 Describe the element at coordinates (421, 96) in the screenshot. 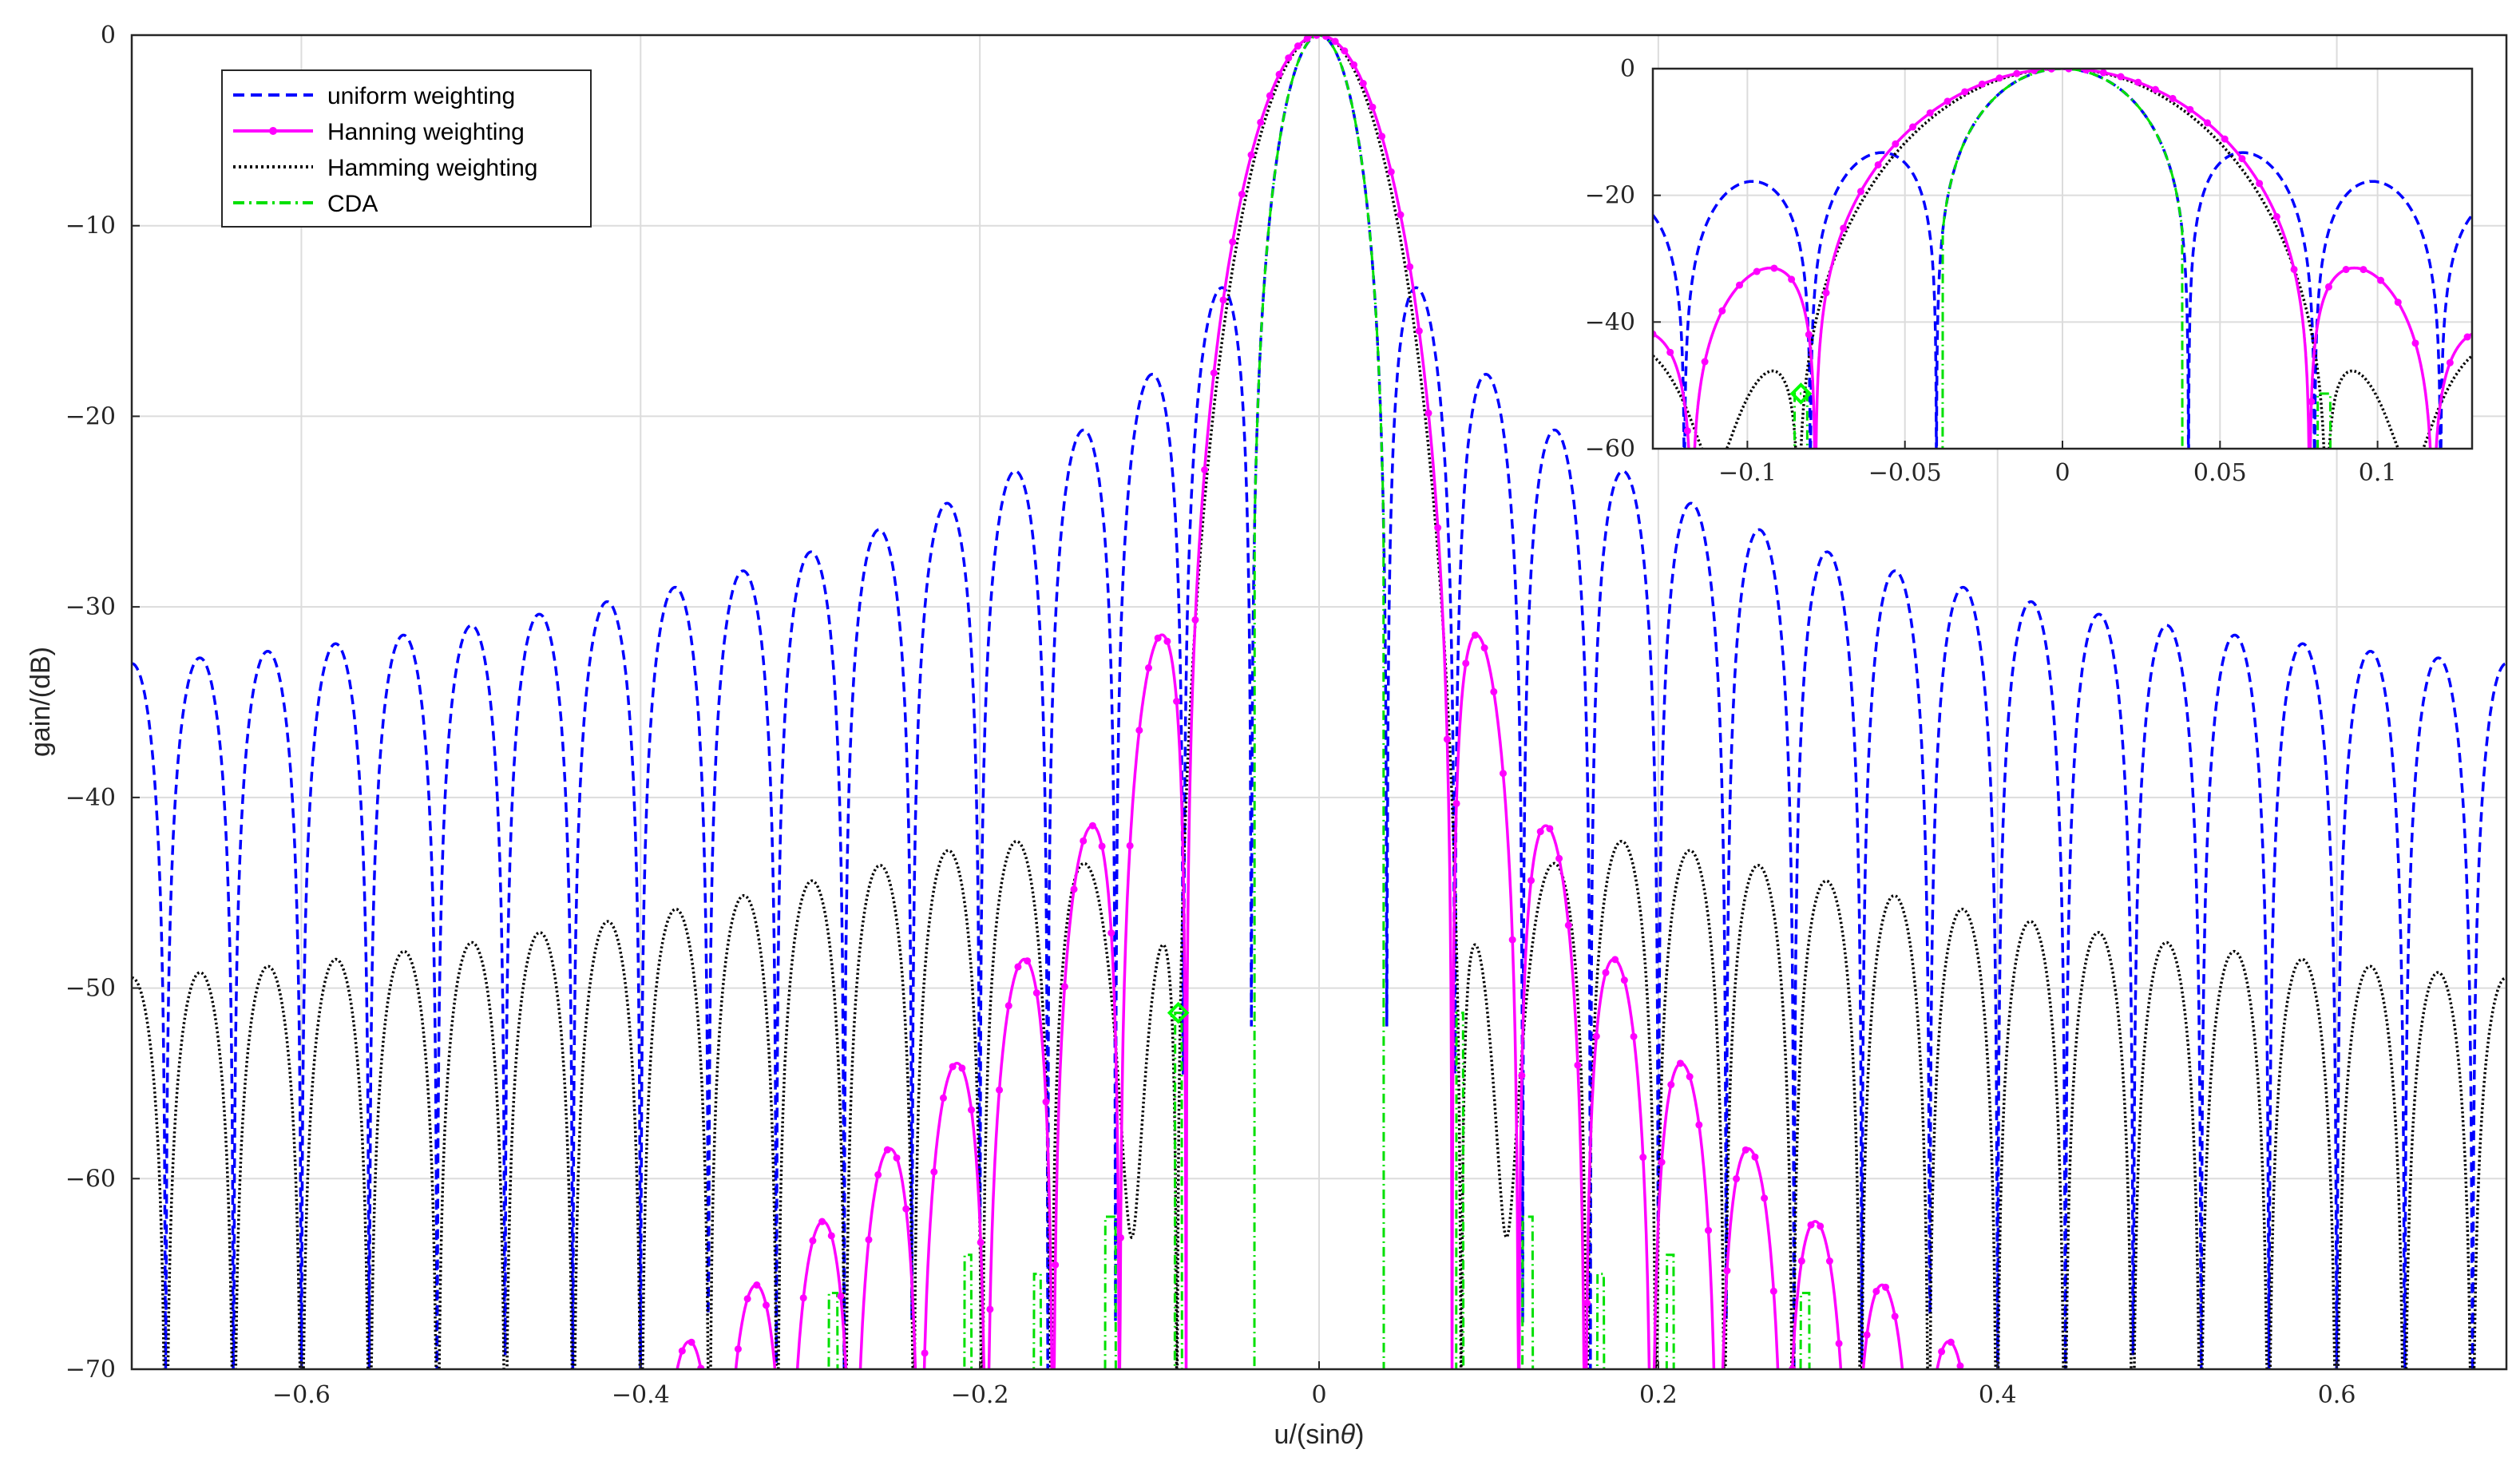

I see `legend-label-uniform: uniform weighting` at that location.